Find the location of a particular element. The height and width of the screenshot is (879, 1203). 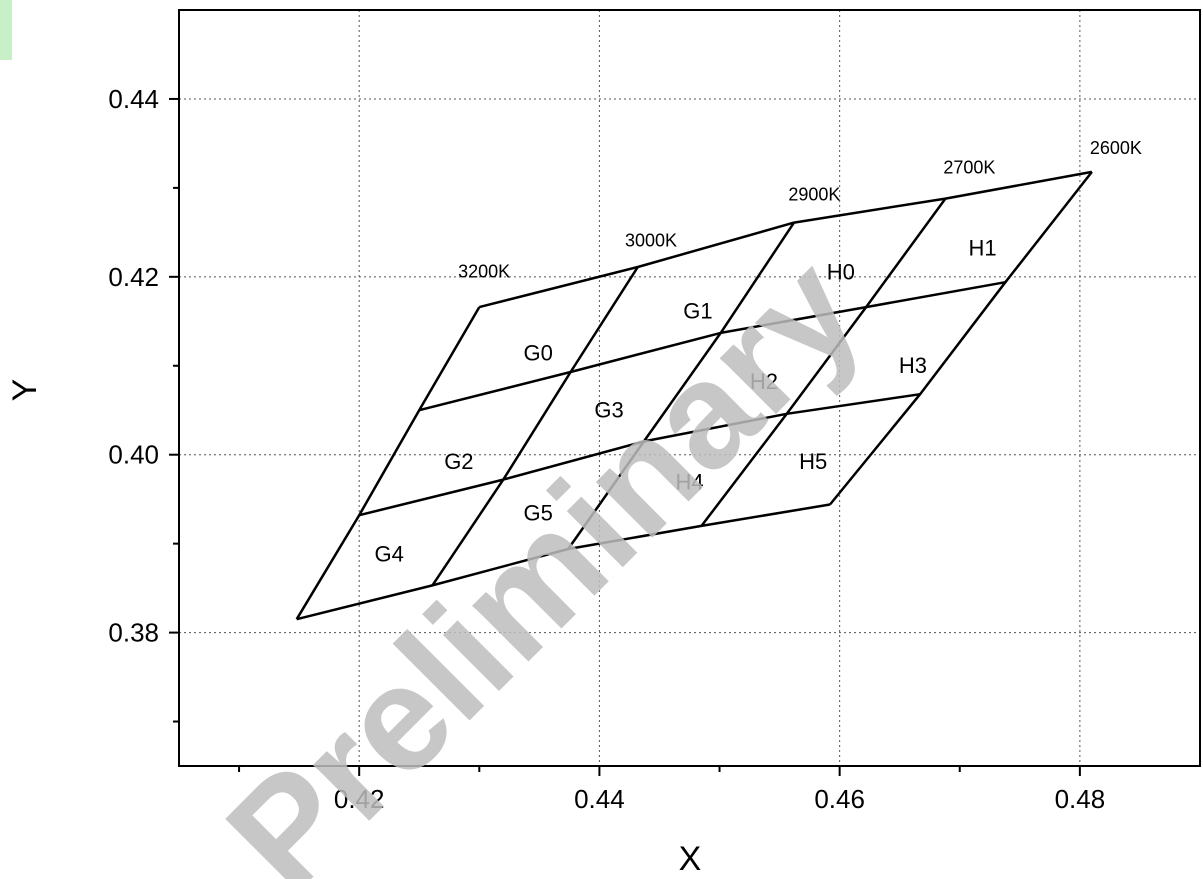

bin-label: H2 is located at coordinates (764, 381).